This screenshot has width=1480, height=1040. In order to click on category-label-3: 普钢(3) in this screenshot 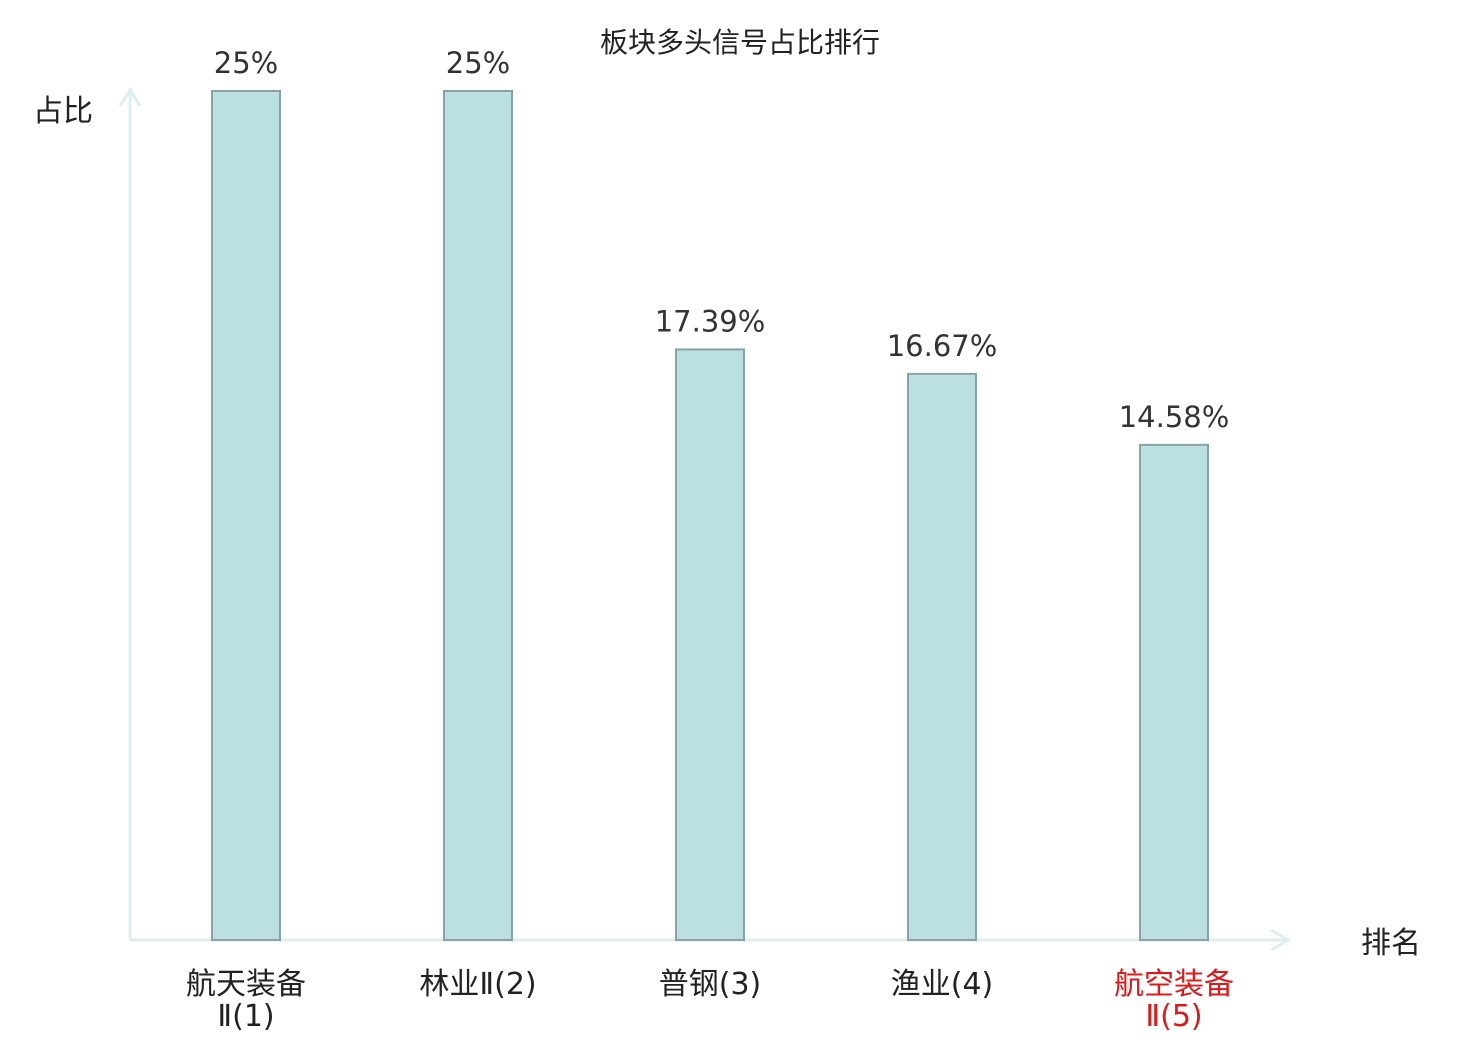, I will do `click(710, 984)`.